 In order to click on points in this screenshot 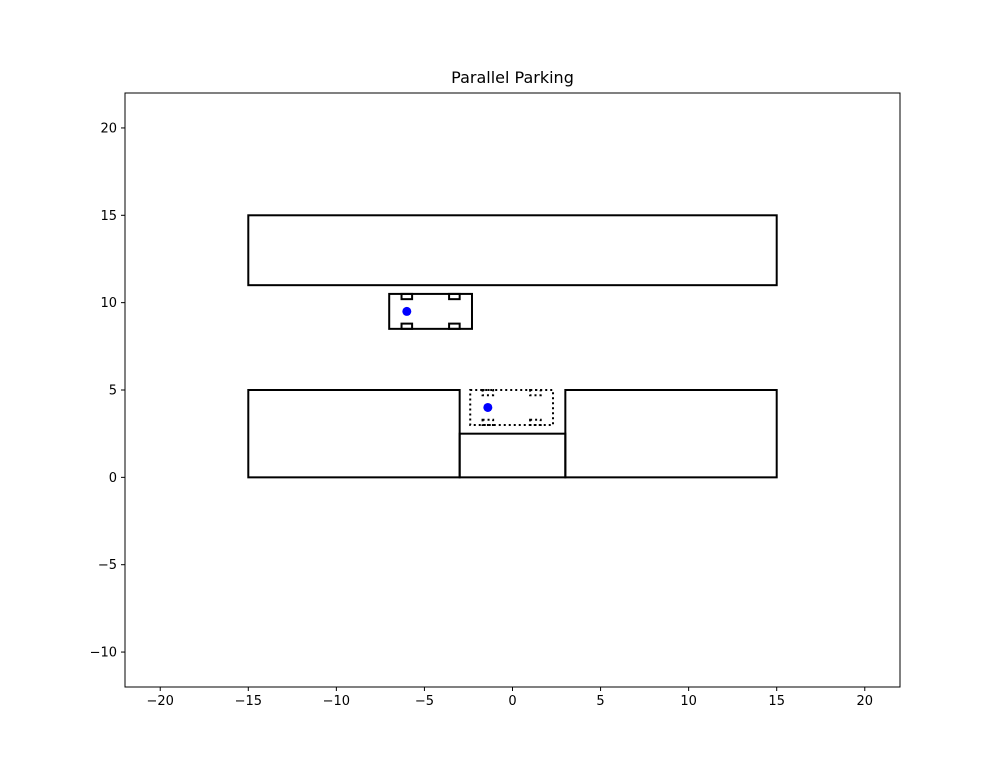, I will do `click(447, 359)`.